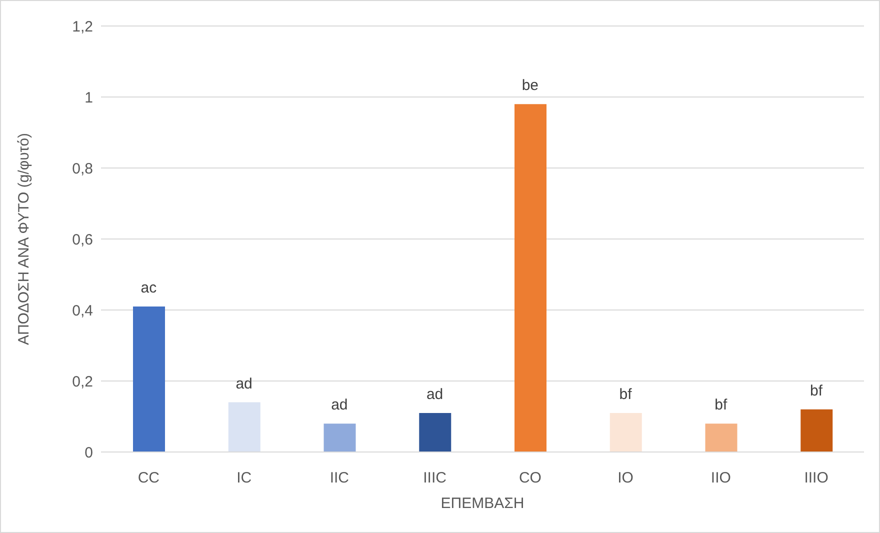 The image size is (880, 533). Describe the element at coordinates (82, 311) in the screenshot. I see `y-tick-label: 0,4` at that location.